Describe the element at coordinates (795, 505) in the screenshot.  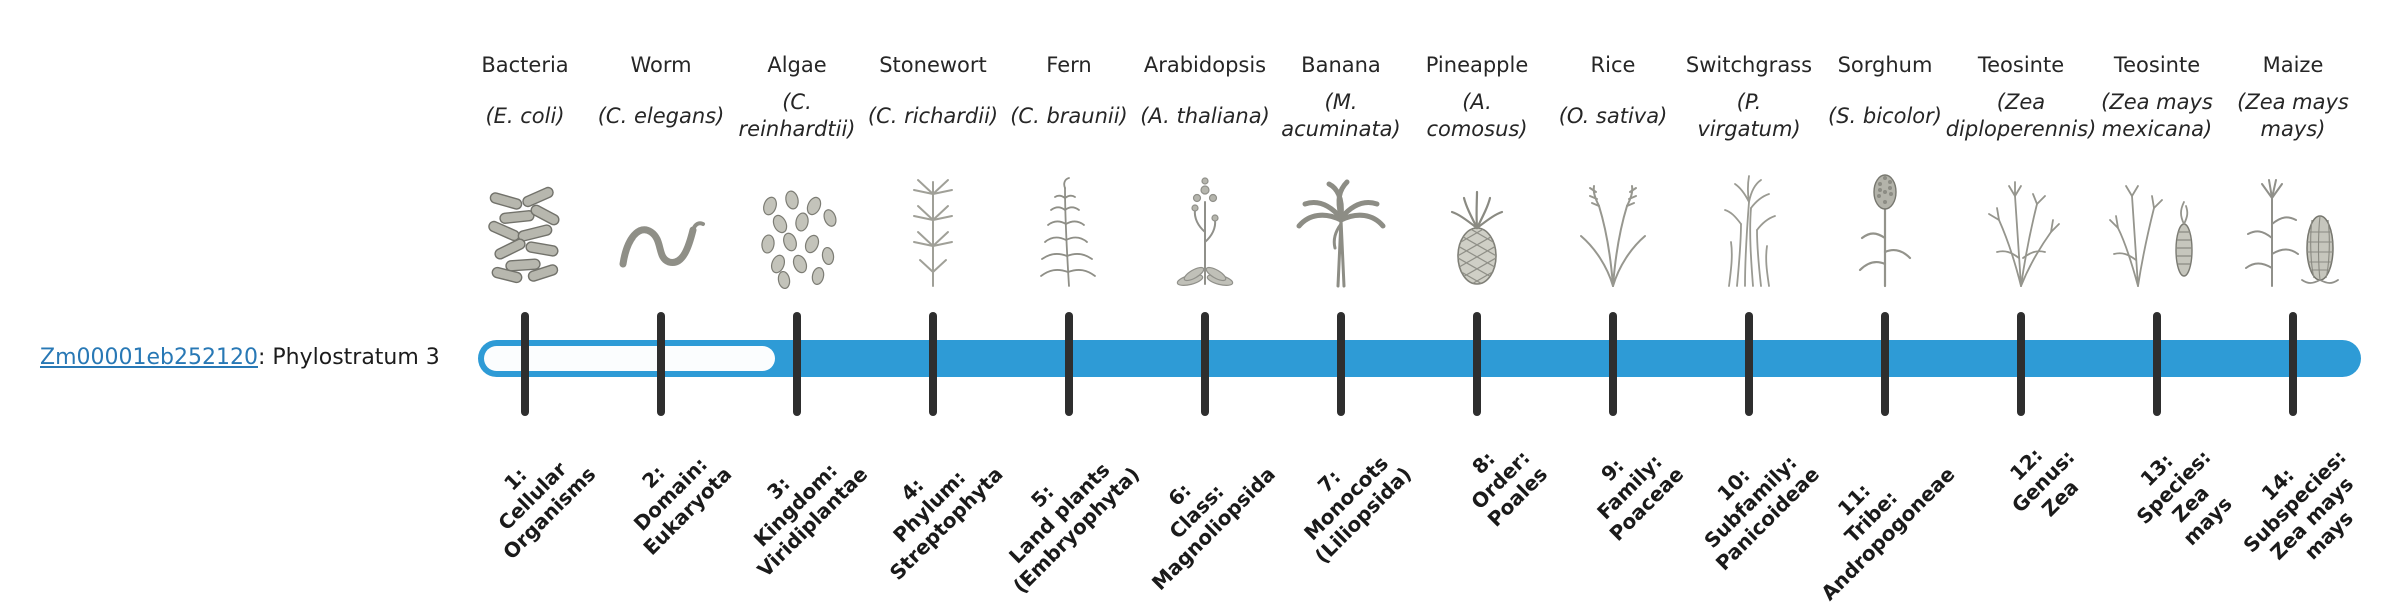
I see `stratum-label-3: 3: Kingdom: Viridiplantae` at that location.